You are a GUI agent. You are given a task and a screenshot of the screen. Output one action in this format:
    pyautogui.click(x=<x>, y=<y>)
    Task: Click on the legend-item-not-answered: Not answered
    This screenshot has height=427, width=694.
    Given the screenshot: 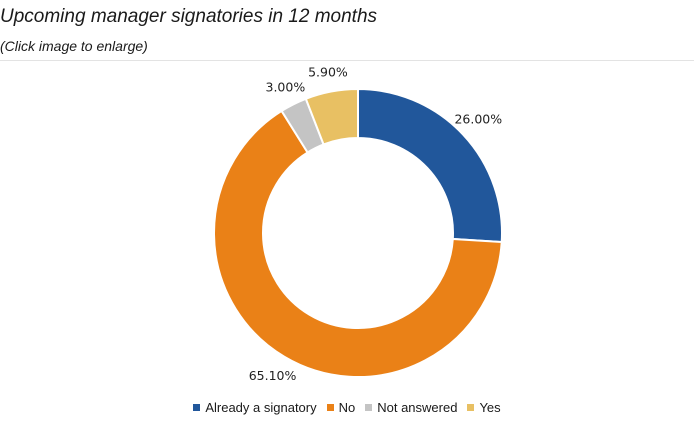 What is the action you would take?
    pyautogui.click(x=411, y=407)
    